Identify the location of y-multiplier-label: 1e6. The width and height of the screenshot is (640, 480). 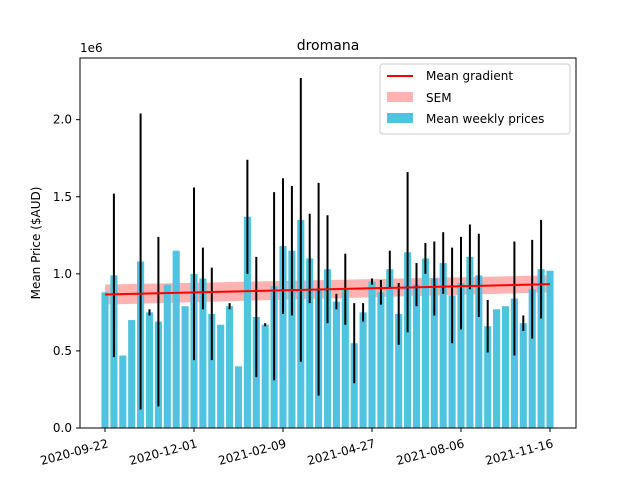
(91, 48).